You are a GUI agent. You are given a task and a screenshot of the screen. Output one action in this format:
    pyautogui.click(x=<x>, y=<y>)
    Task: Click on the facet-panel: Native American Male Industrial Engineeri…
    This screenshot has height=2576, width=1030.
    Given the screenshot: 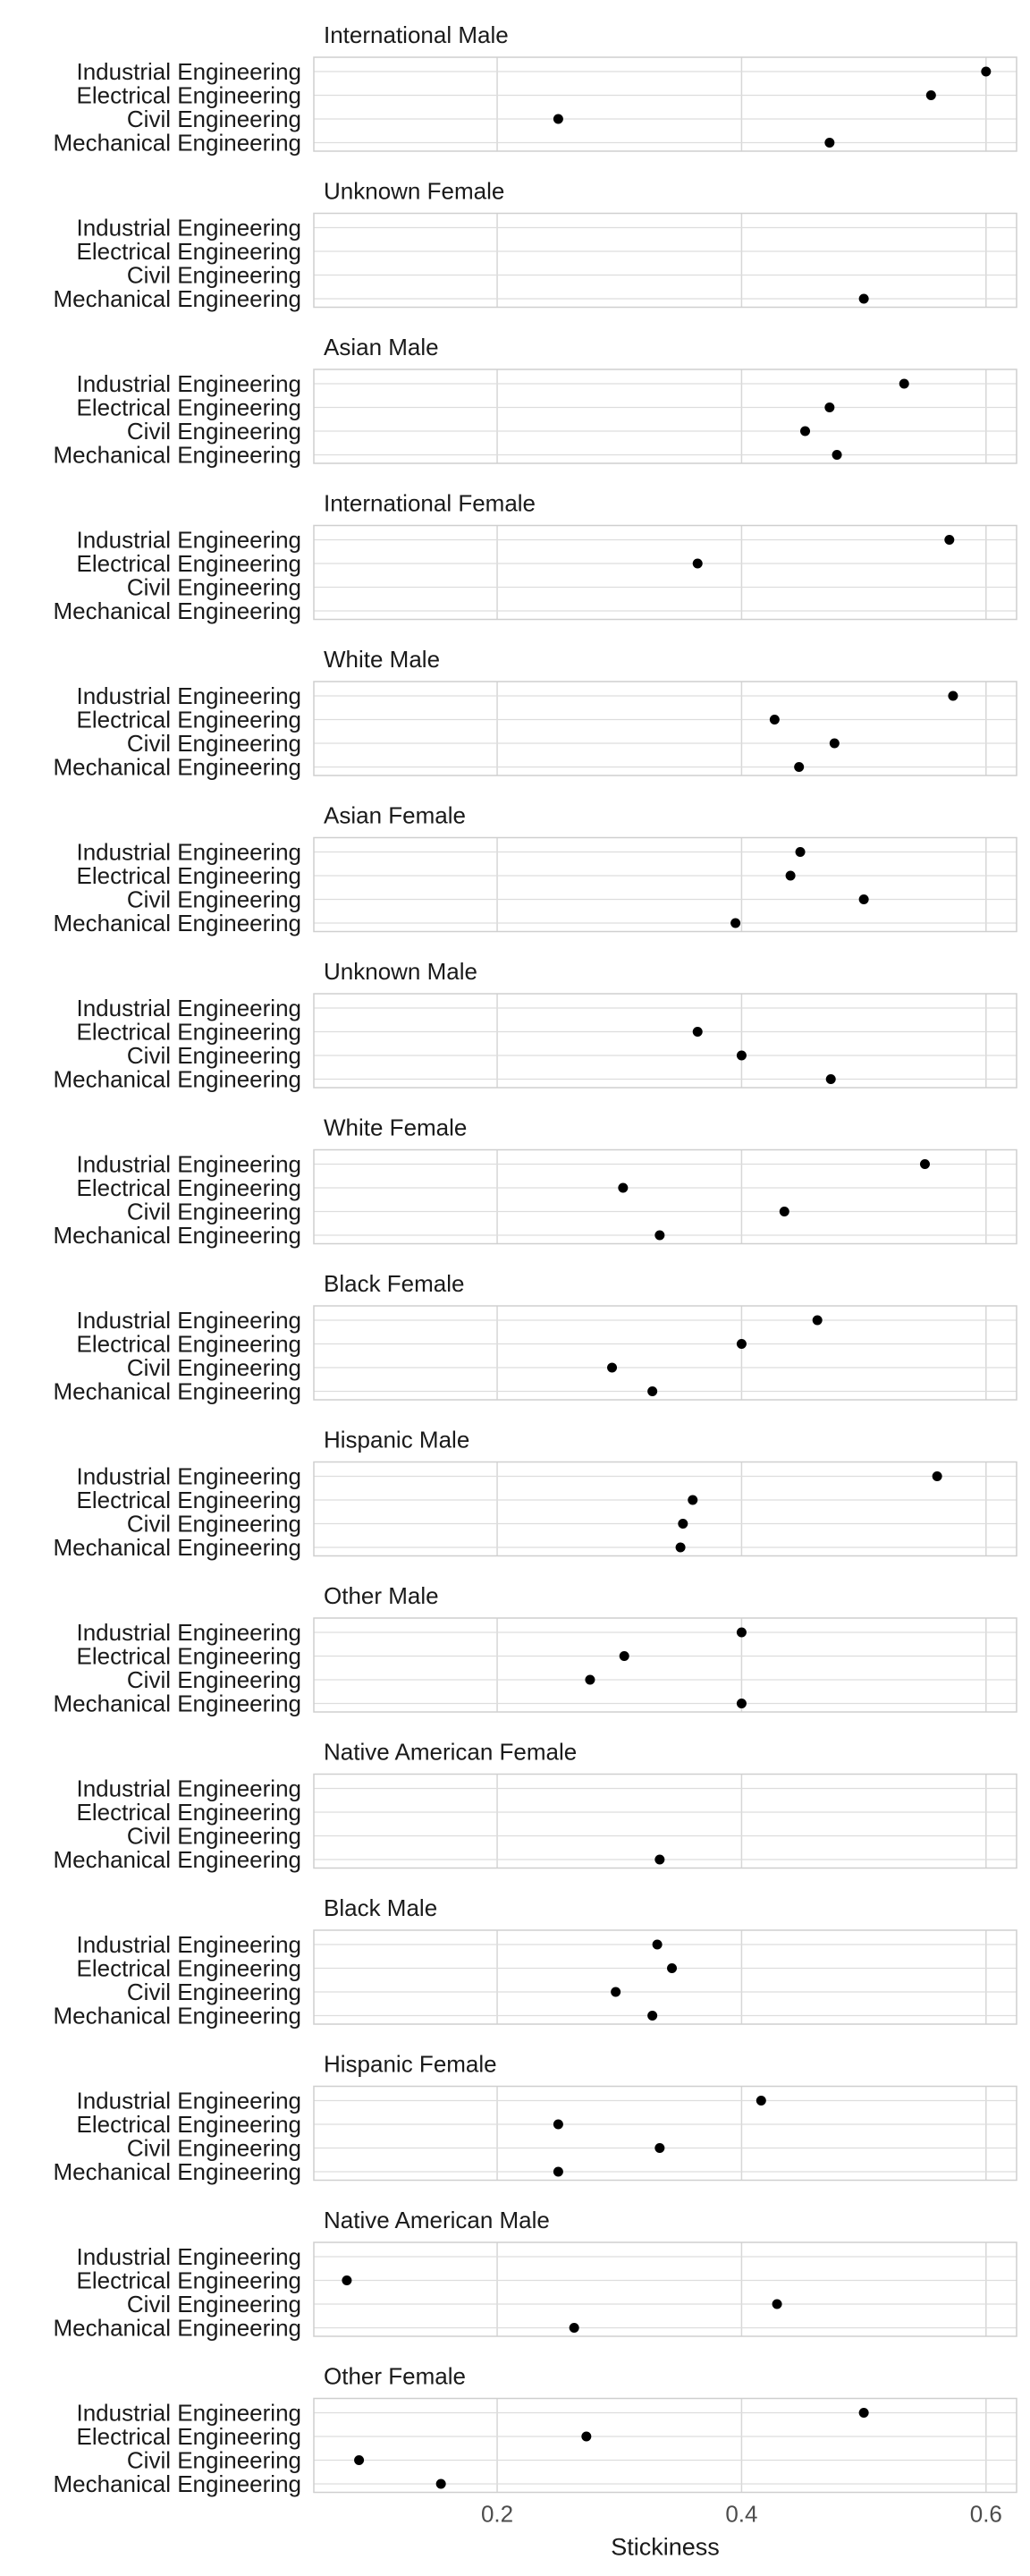 What is the action you would take?
    pyautogui.click(x=535, y=2274)
    